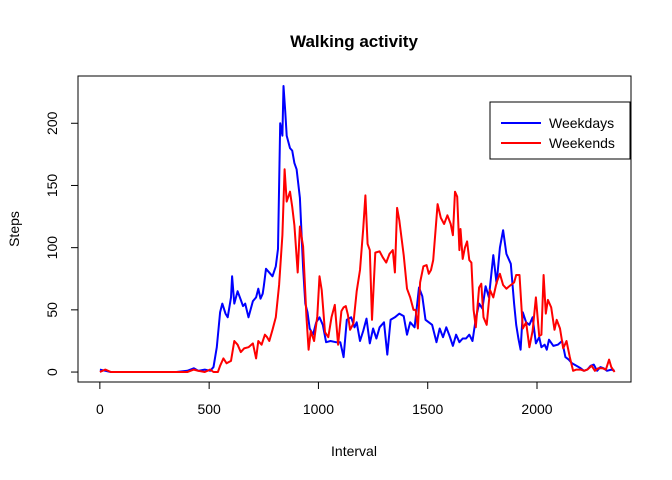  What do you see at coordinates (52, 248) in the screenshot?
I see `y-tick-label: 100` at bounding box center [52, 248].